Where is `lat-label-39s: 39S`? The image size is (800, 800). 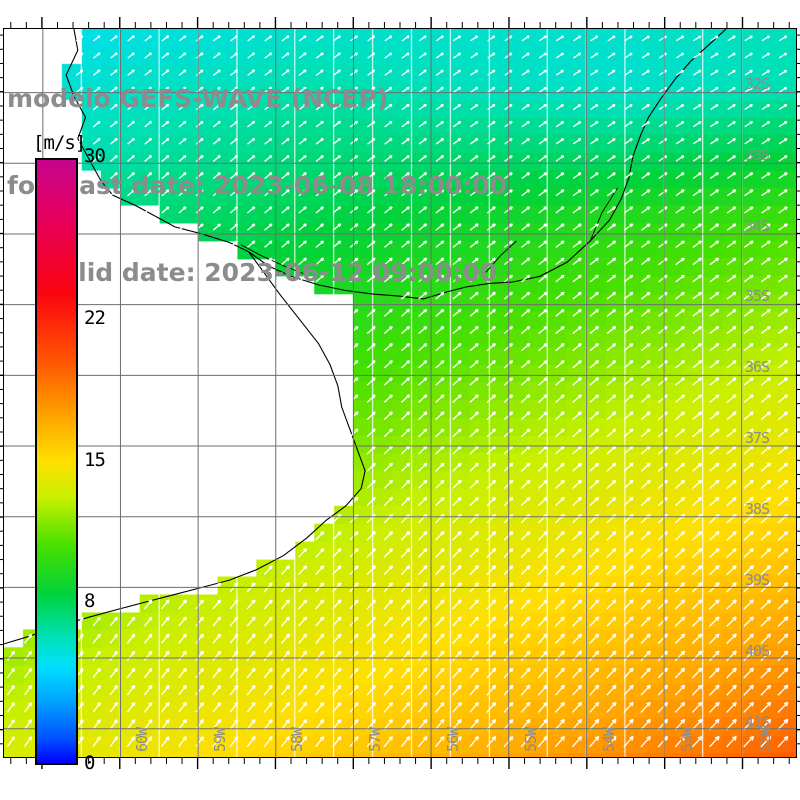 lat-label-39s: 39S is located at coordinates (757, 579).